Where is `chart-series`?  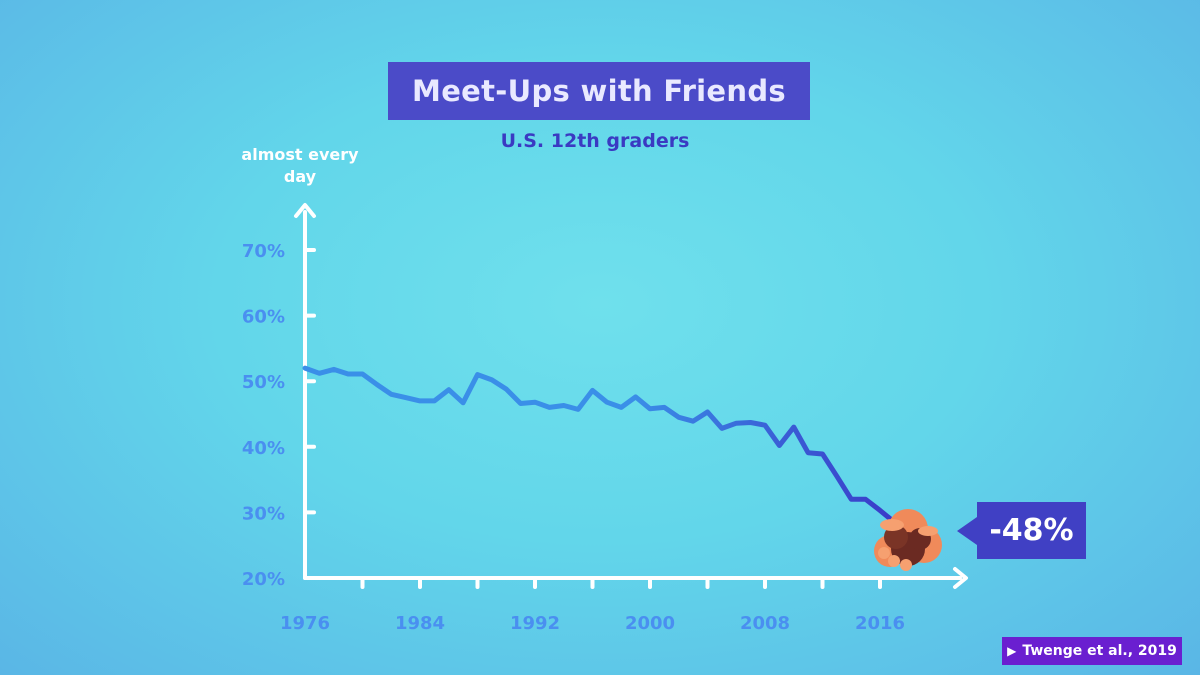 chart-series is located at coordinates (599, 445).